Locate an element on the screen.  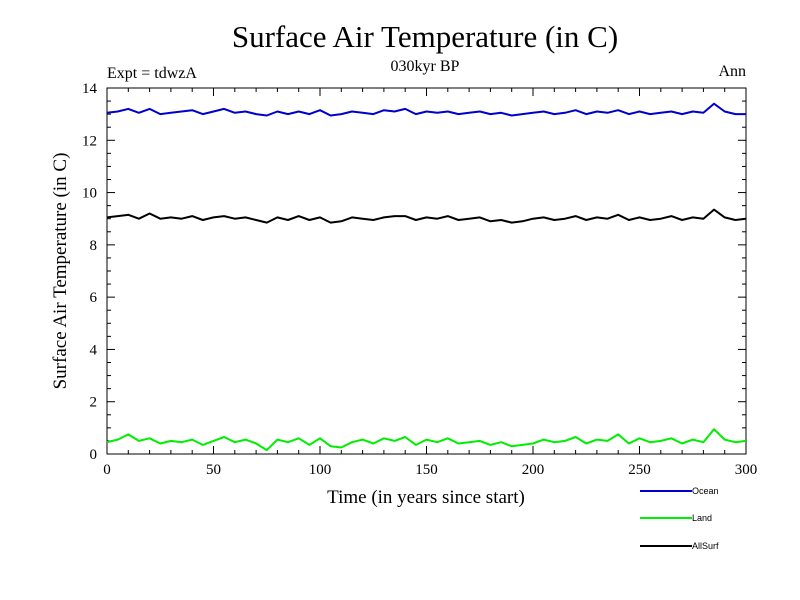
legend-label-land: Land is located at coordinates (702, 518).